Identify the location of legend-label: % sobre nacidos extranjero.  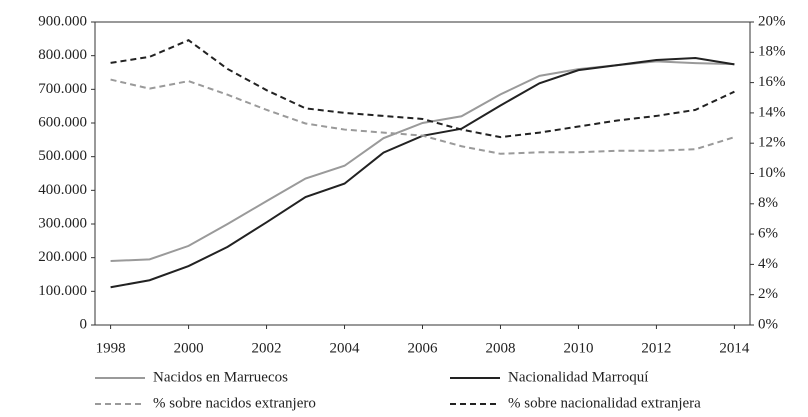
(234, 403).